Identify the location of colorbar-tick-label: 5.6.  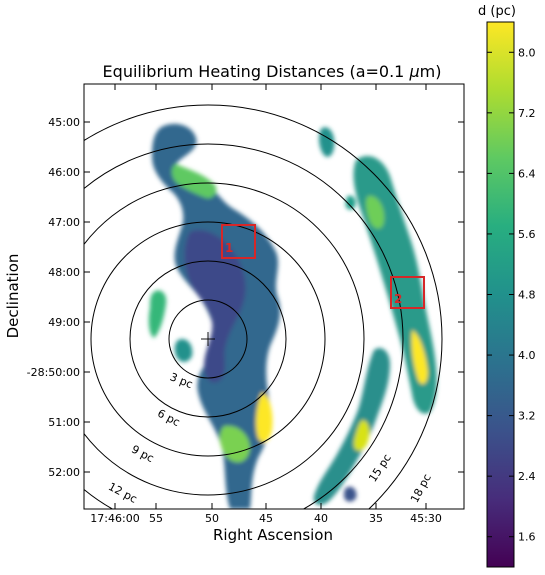
(527, 234).